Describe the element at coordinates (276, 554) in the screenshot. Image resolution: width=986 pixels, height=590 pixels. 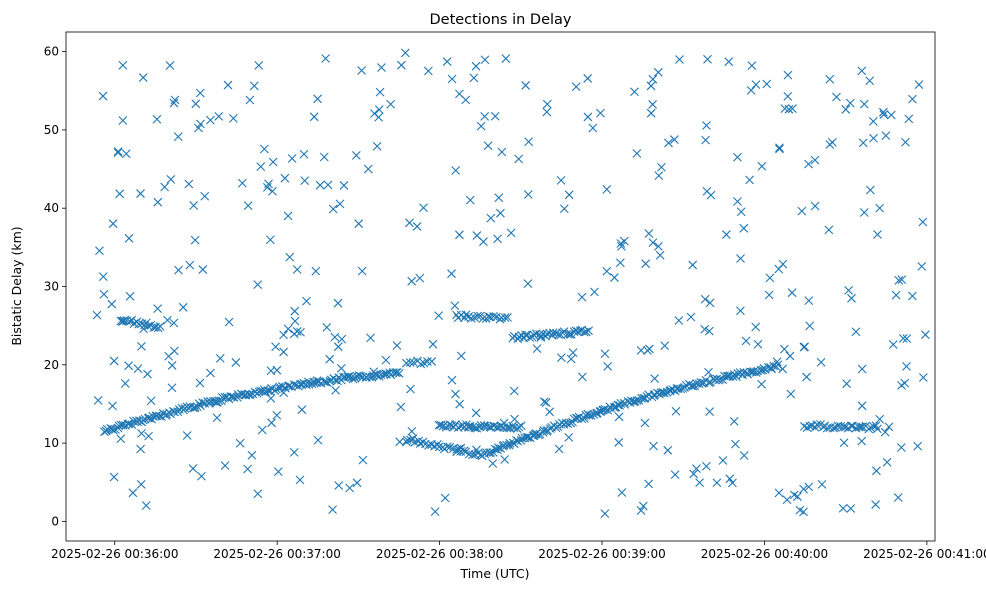
I see `x-tick-label: 2025-02-26 00:37:00` at that location.